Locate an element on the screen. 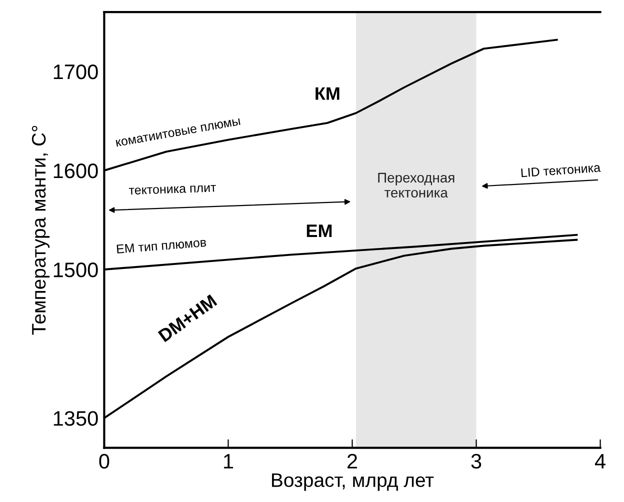  y-axis-title: Температура манти, С° is located at coordinates (41, 230).